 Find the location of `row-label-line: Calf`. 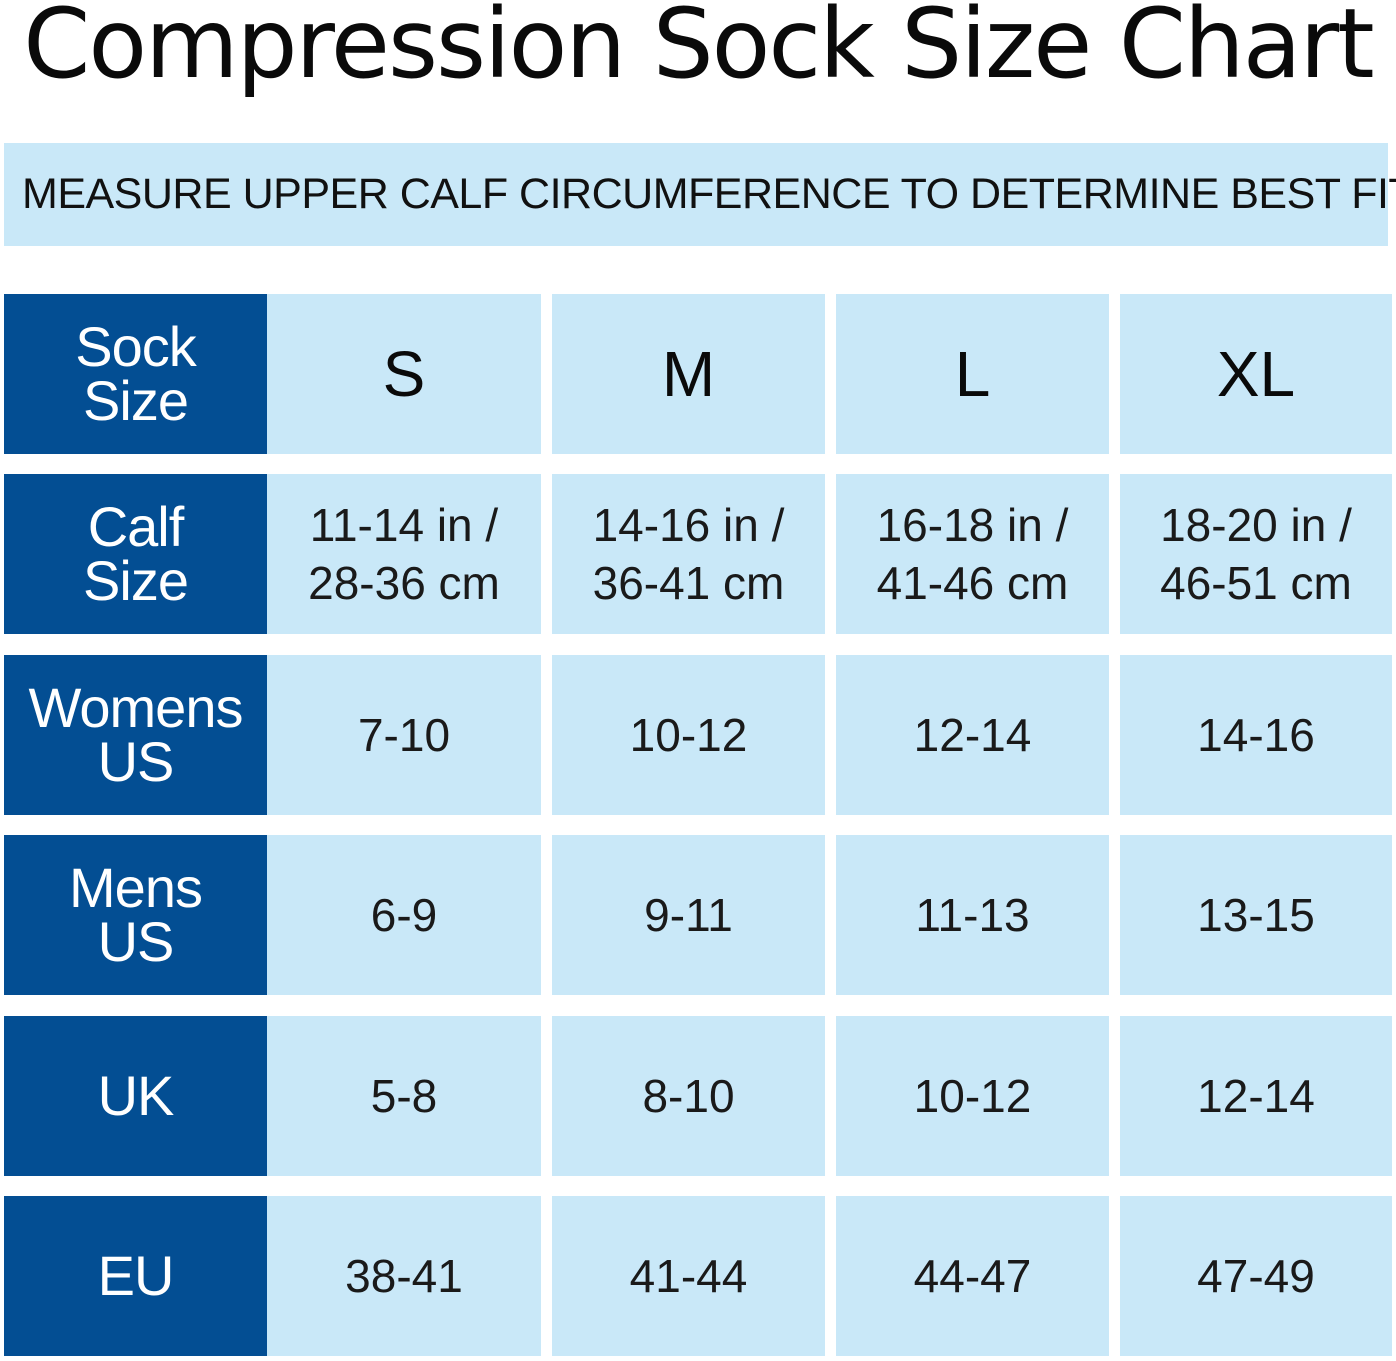

row-label-line: Calf is located at coordinates (136, 526).